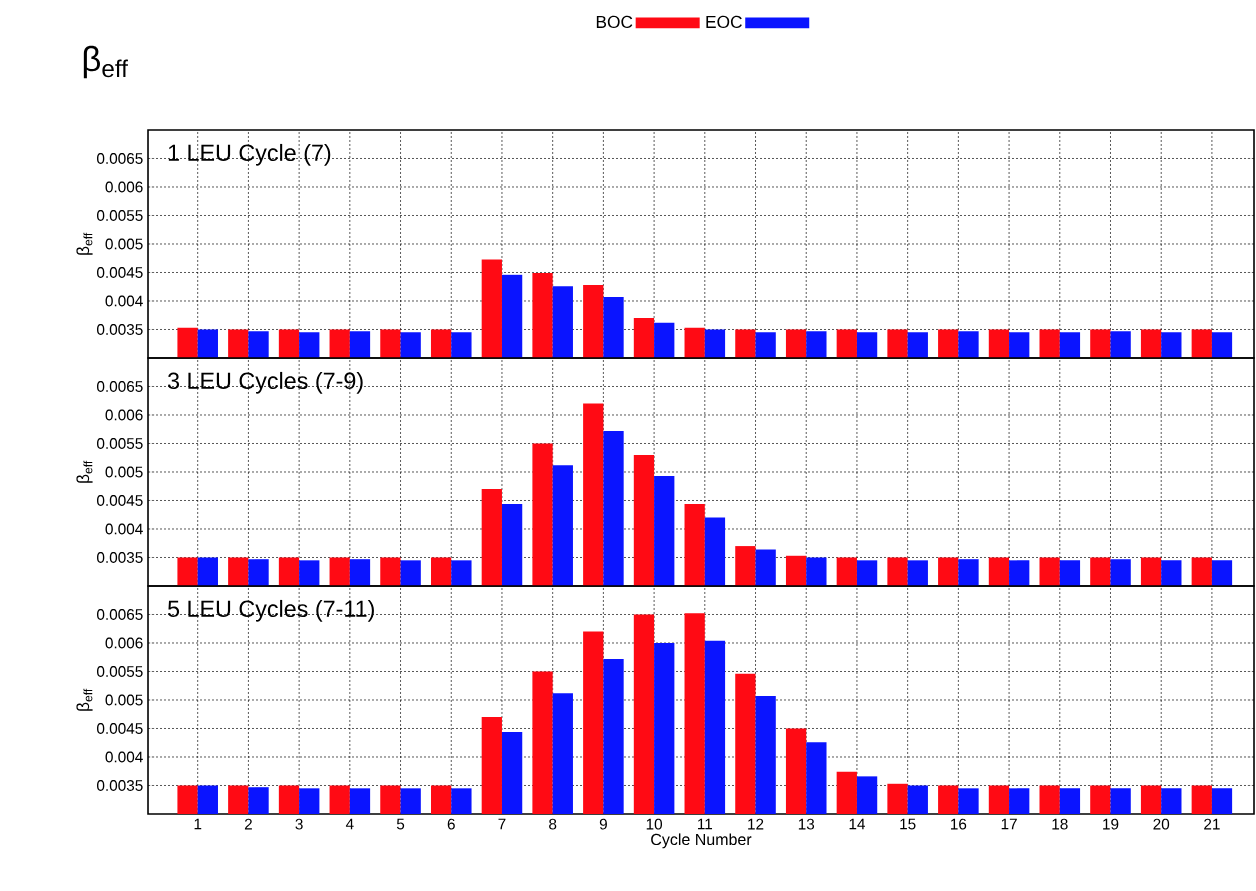 The width and height of the screenshot is (1256, 891). What do you see at coordinates (908, 824) in the screenshot?
I see `x-tick-label: 15` at bounding box center [908, 824].